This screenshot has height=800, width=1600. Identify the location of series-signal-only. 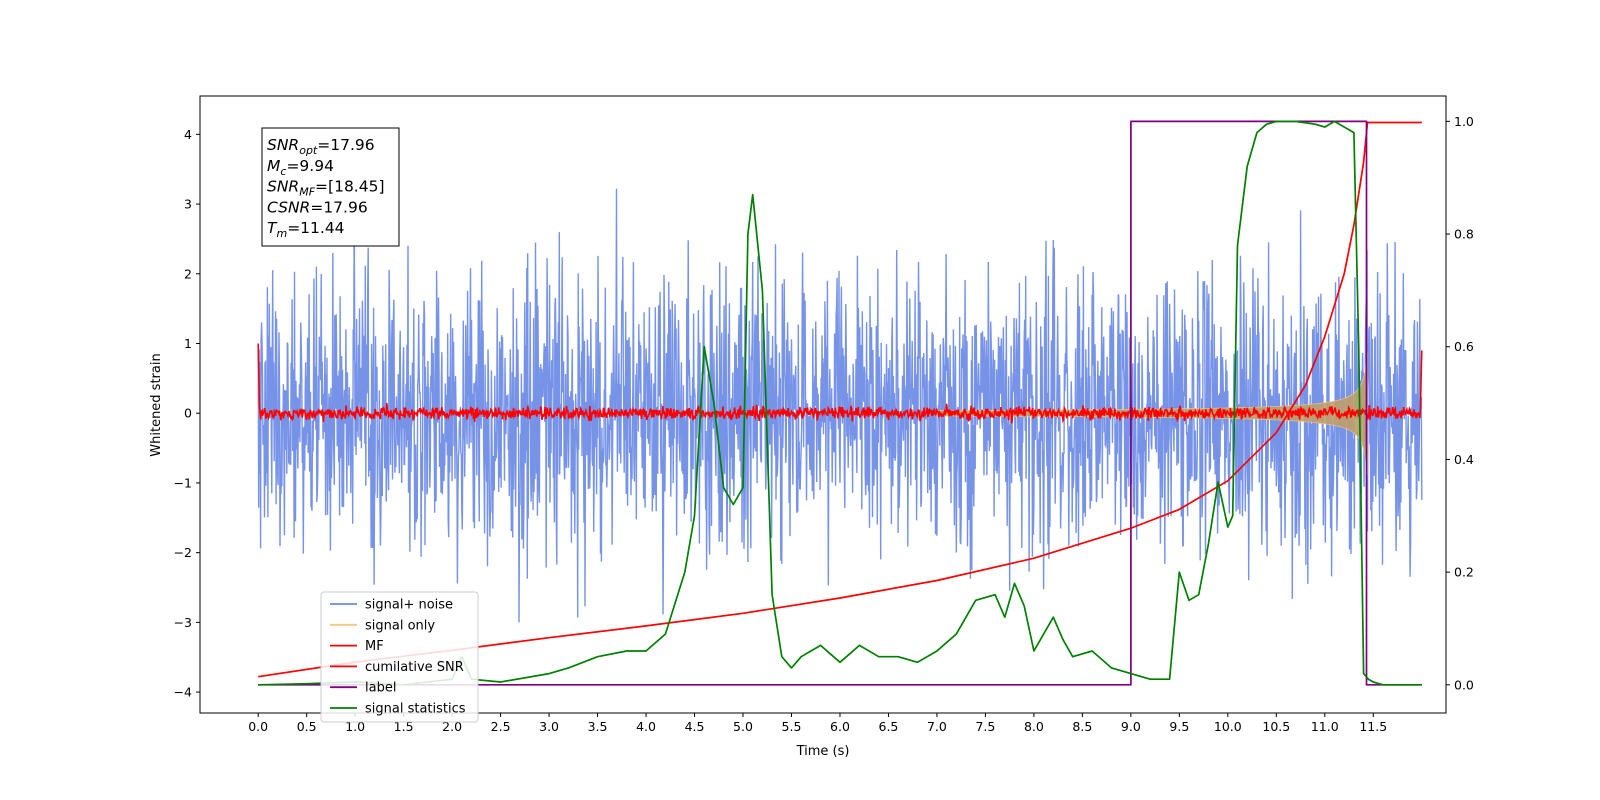
(1152, 413).